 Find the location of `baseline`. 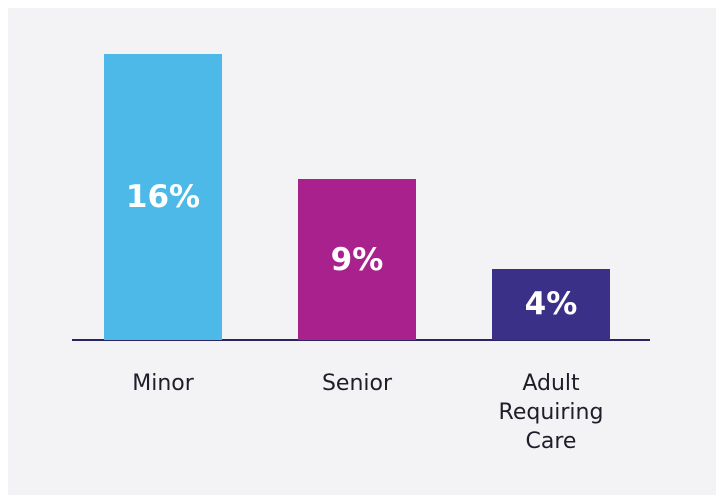

baseline is located at coordinates (361, 340).